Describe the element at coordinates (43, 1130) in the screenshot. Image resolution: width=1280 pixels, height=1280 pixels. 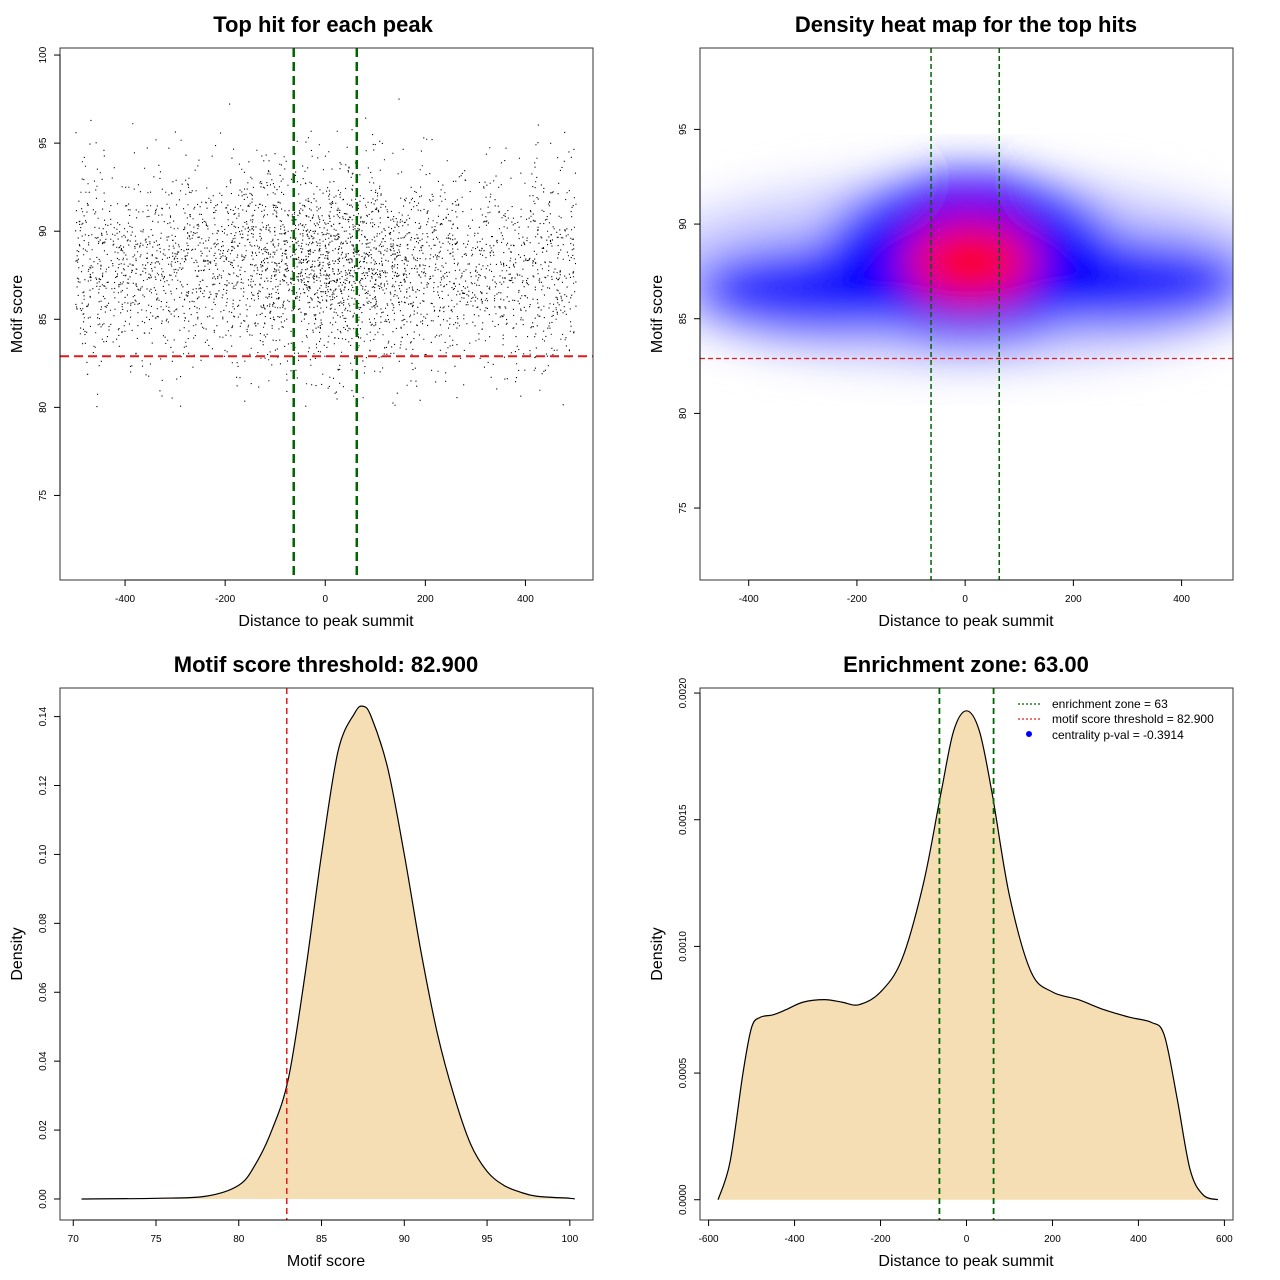
I see `score-density-y-tick-label-1: 0.02` at that location.